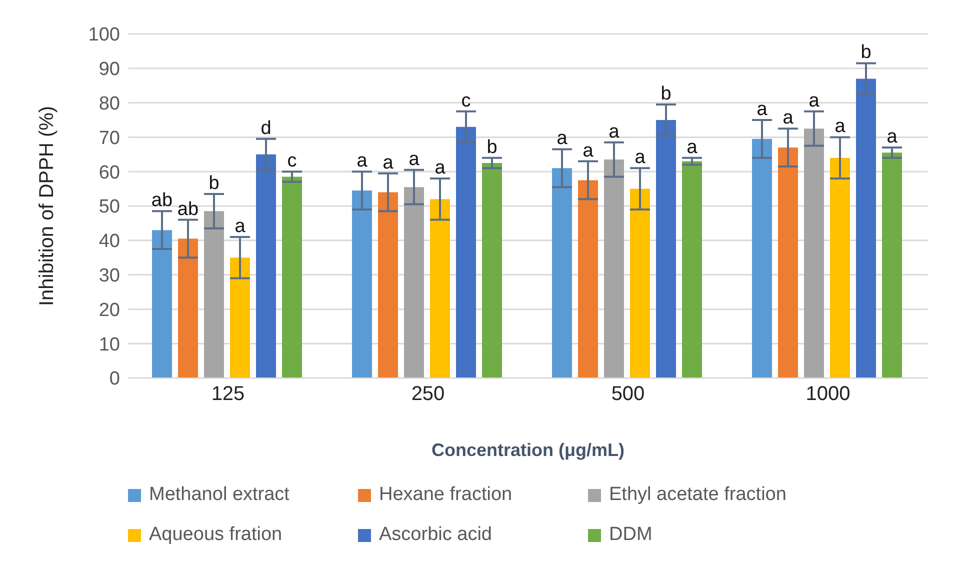  I want to click on x-tick-label: 500, so click(628, 394).